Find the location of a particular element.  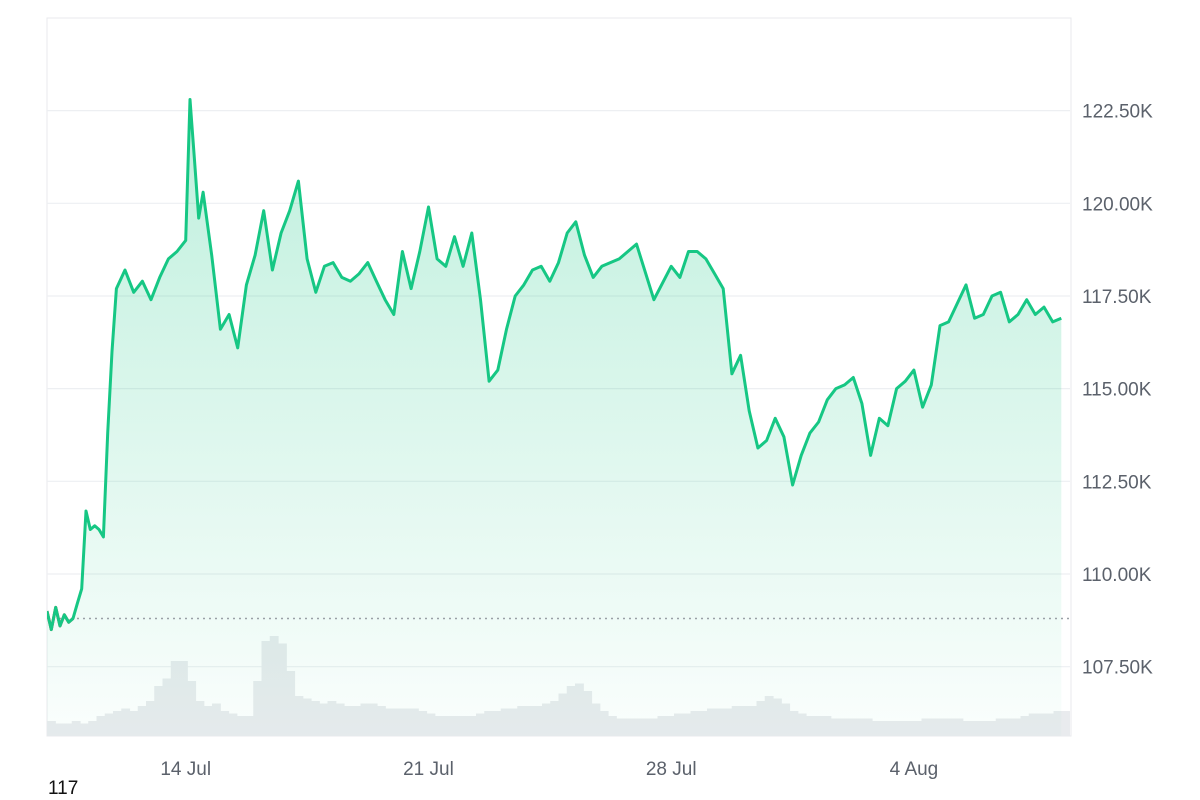

y-tick-label: 115.00K is located at coordinates (1117, 390).